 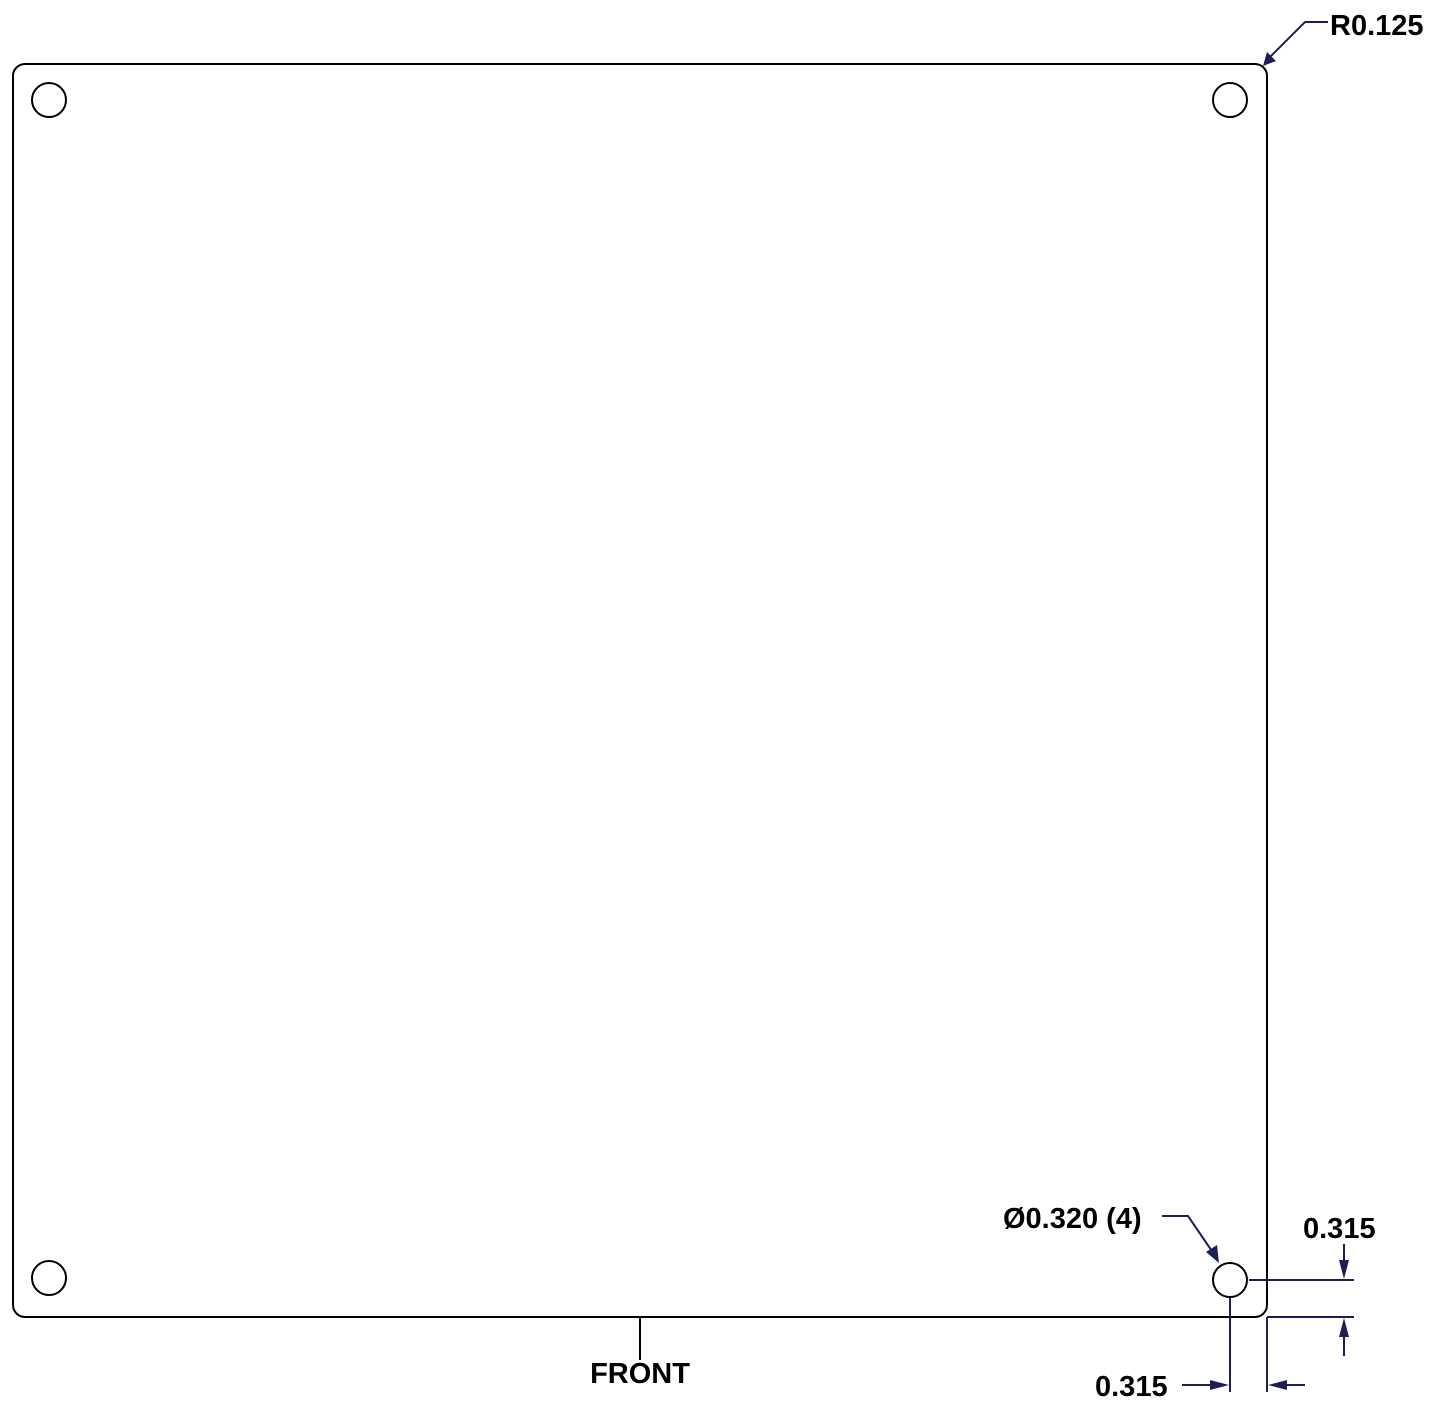 What do you see at coordinates (1230, 100) in the screenshot?
I see `mounting-hole-top-right` at bounding box center [1230, 100].